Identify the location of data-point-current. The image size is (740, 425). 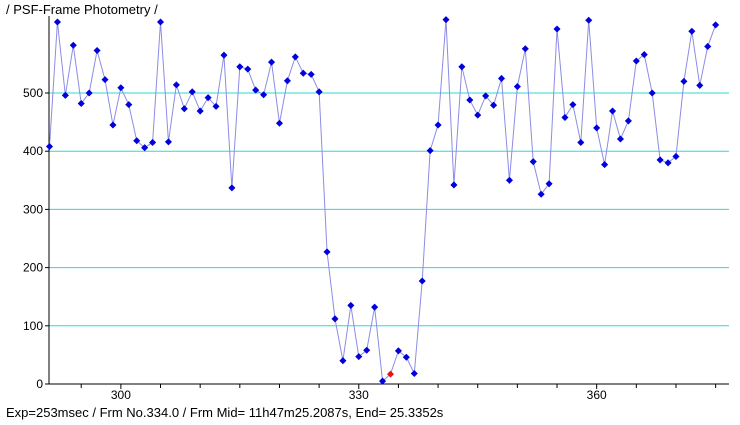
(390, 374).